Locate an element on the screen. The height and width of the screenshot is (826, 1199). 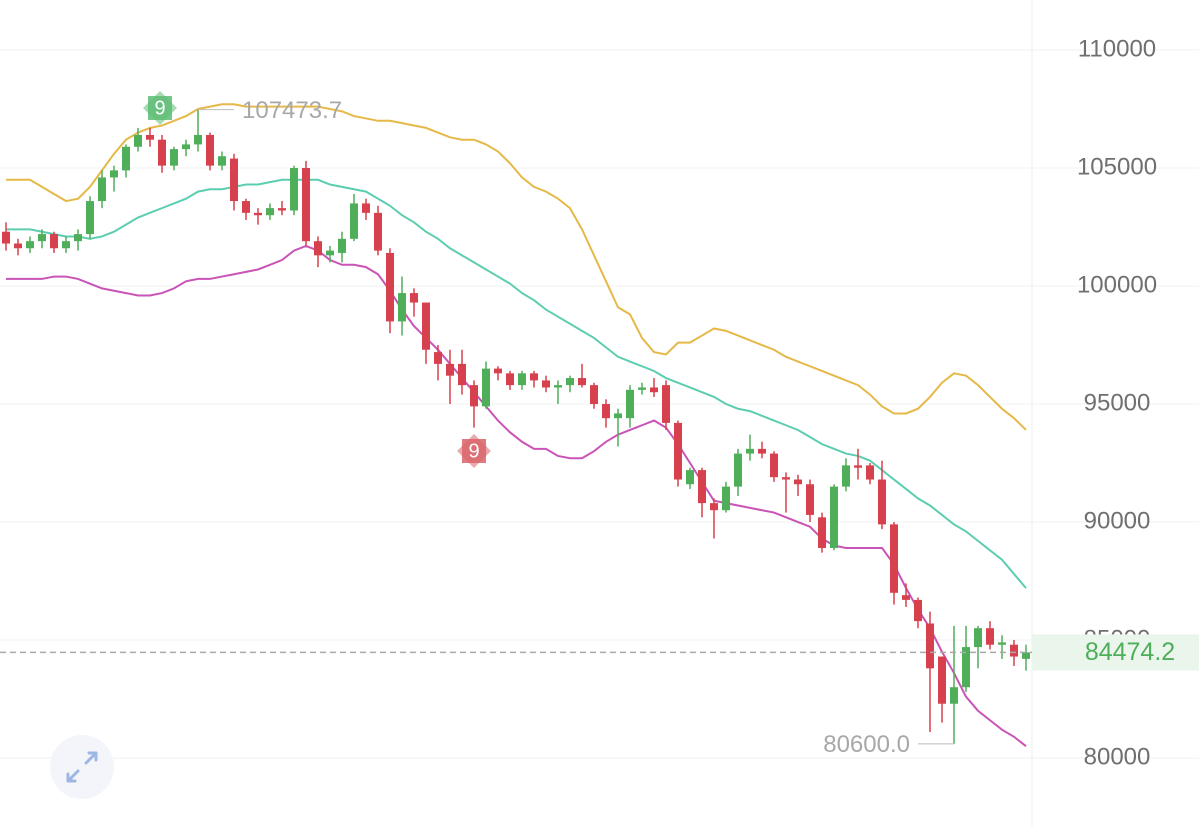
low-label: 80600.0 is located at coordinates (866, 744).